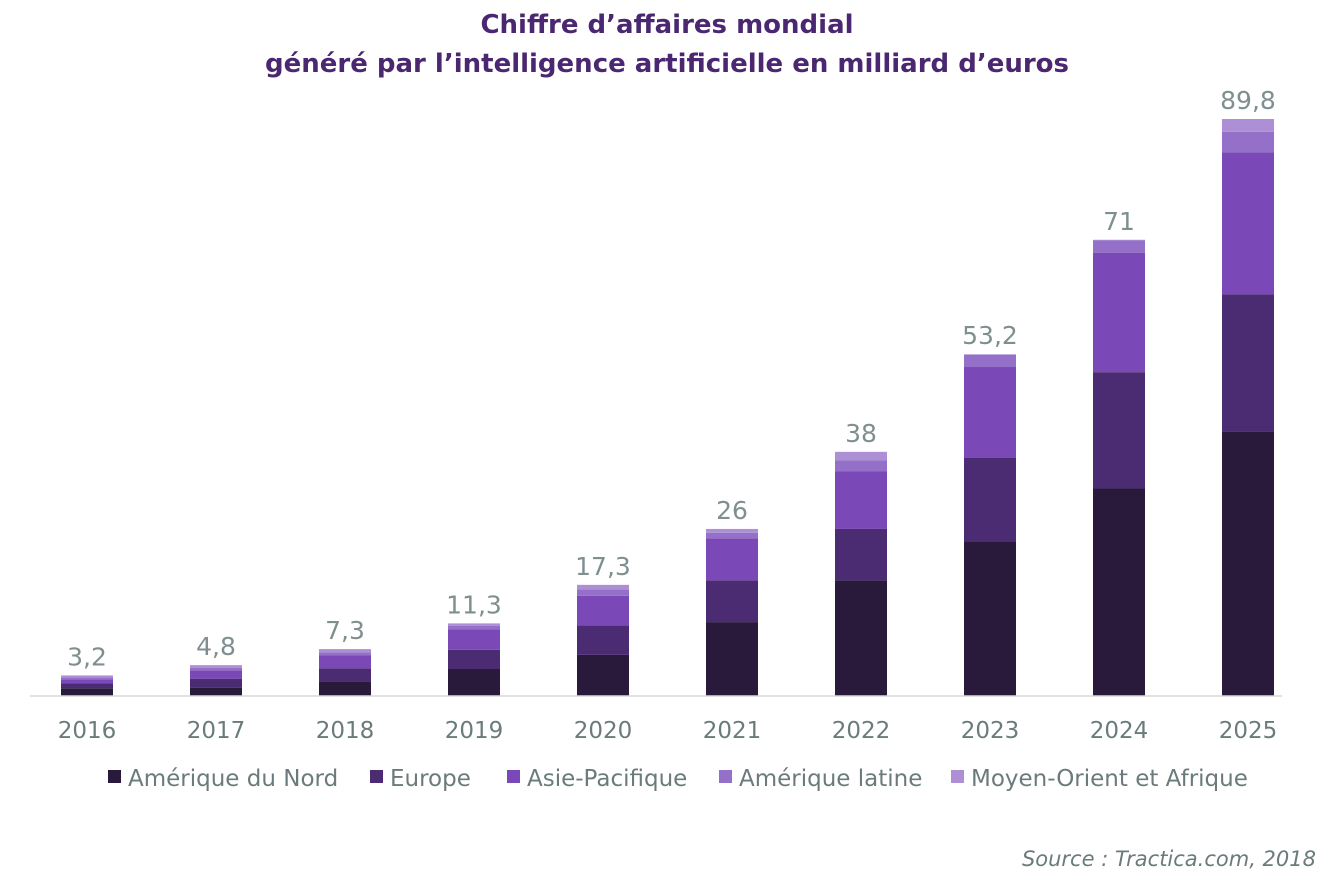  Describe the element at coordinates (87, 731) in the screenshot. I see `x-tick-label-2016: 2016` at that location.